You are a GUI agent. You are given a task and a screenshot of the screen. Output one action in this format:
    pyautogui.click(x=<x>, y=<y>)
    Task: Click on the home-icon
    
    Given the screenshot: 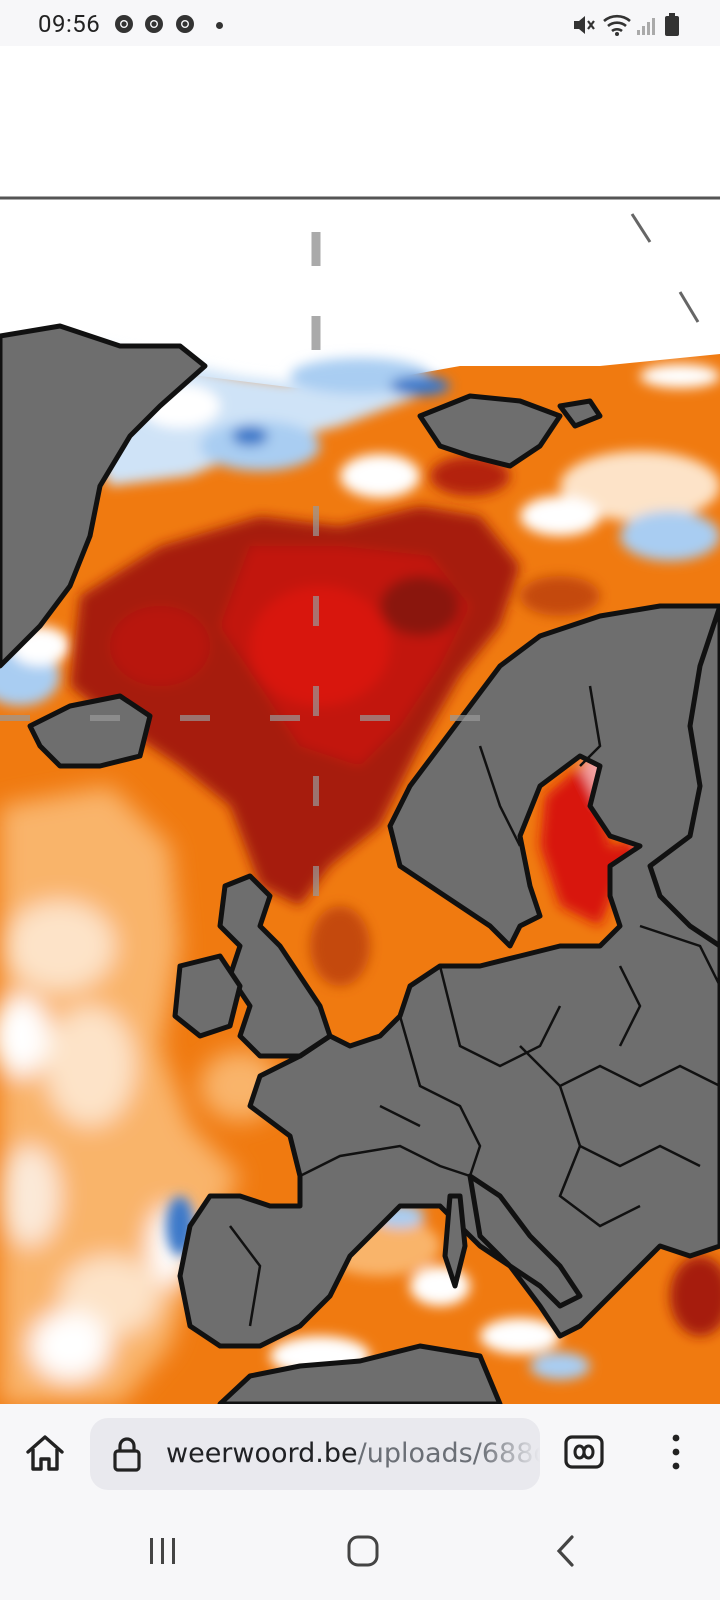 What is the action you would take?
    pyautogui.click(x=45, y=1453)
    